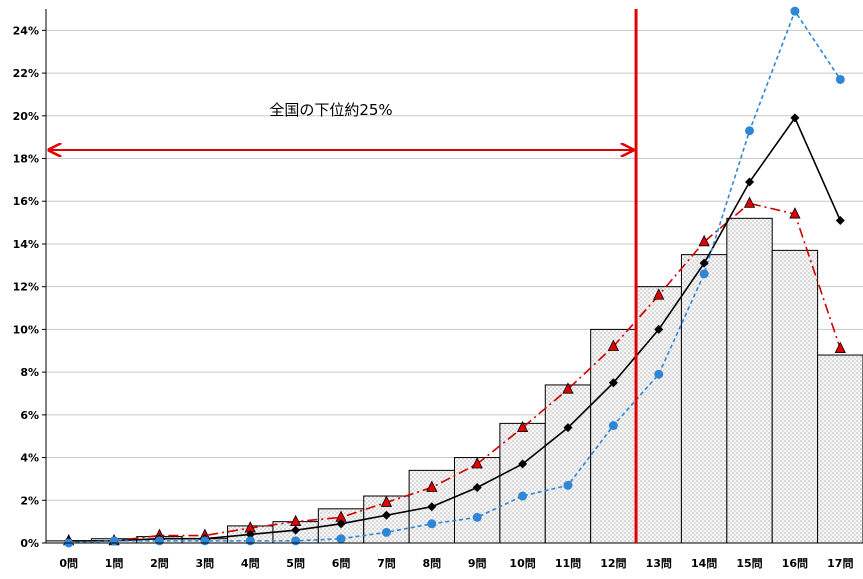 This screenshot has height=579, width=863. Describe the element at coordinates (26, 159) in the screenshot. I see `y-tick-label: 18%` at that location.